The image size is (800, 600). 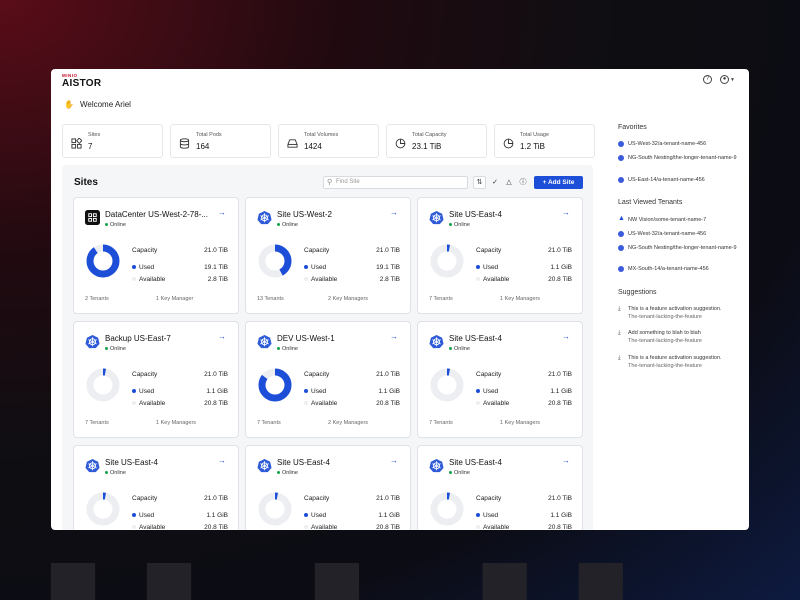 I want to click on favorite-item: US-East-14/a-tenant-name-456, so click(x=680, y=180).